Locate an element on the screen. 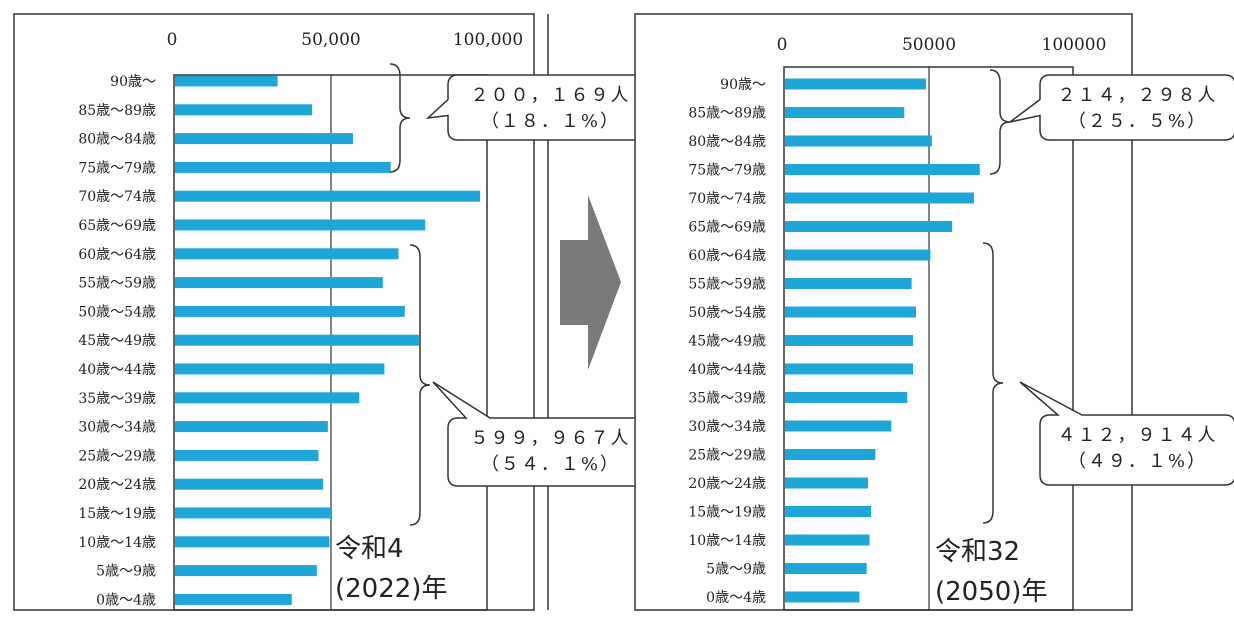 Image resolution: width=1234 pixels, height=625 pixels. callout-count: ４１２，９１４人 is located at coordinates (1138, 435).